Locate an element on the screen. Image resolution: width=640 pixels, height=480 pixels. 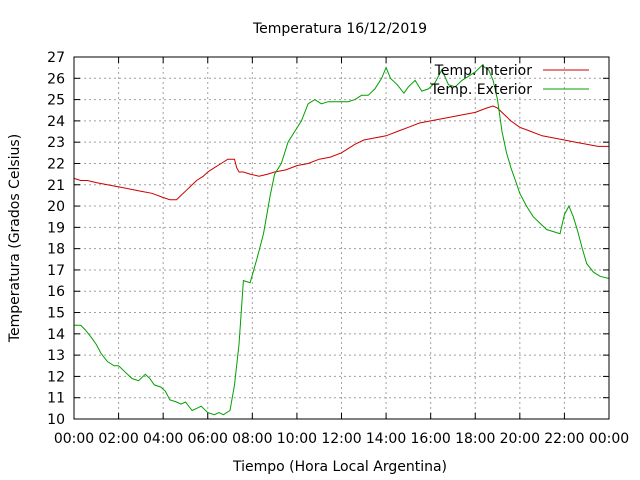
x-tick-label: 22:00 is located at coordinates (564, 439).